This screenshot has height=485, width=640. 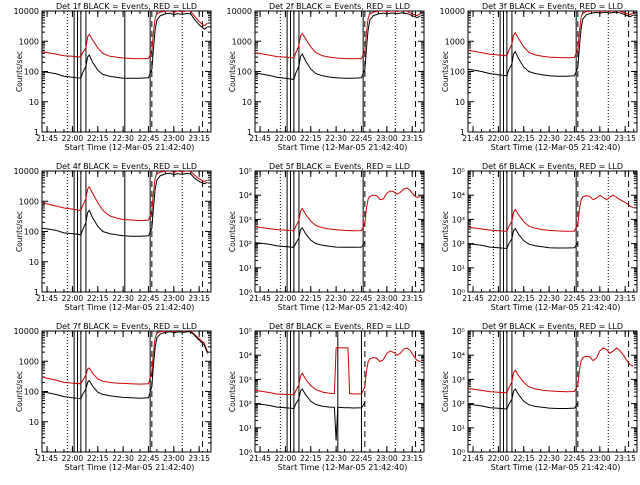 I want to click on y-tick-label: 10⁵, so click(x=458, y=171).